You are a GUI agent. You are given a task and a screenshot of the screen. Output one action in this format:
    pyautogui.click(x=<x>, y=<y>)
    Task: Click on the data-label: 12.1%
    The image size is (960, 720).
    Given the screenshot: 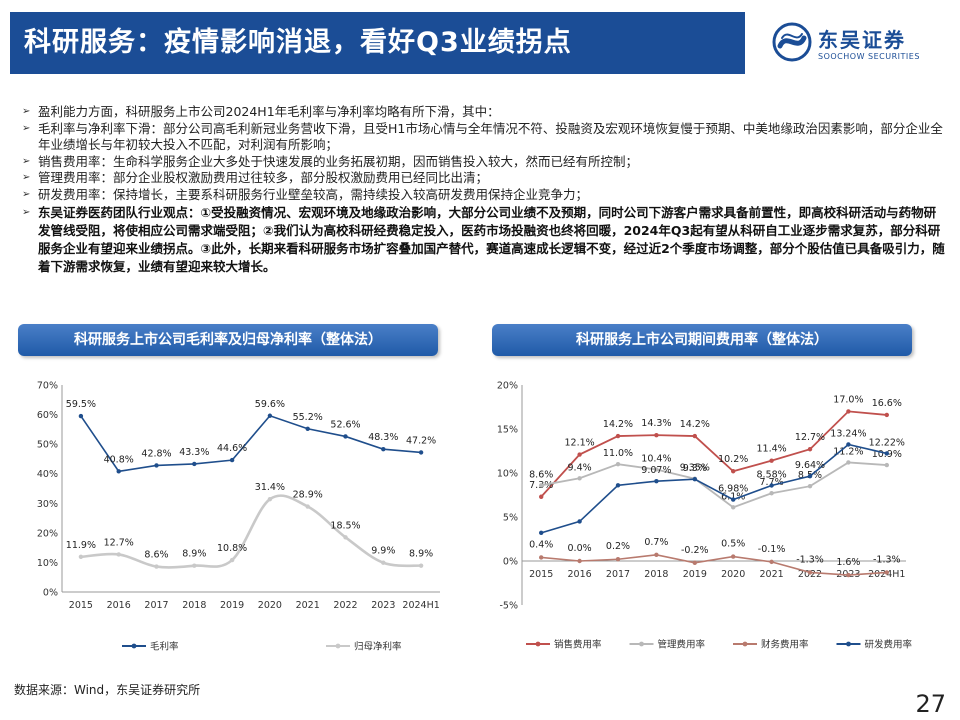 What is the action you would take?
    pyautogui.click(x=580, y=443)
    